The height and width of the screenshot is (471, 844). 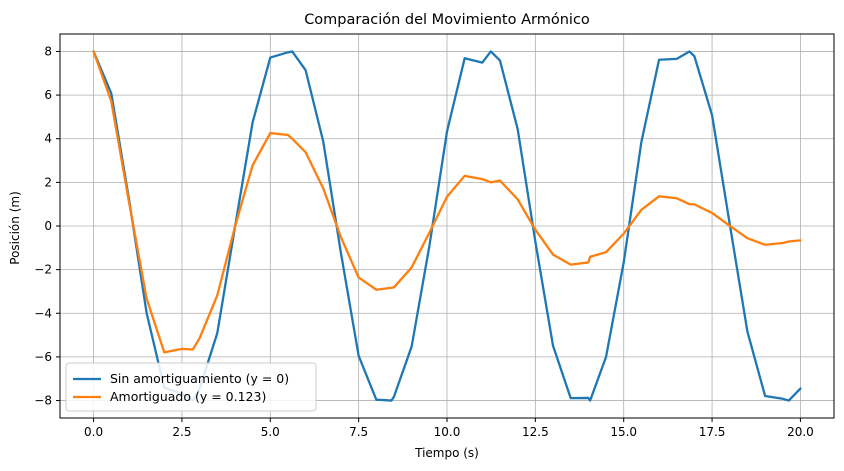 What do you see at coordinates (43, 313) in the screenshot?
I see `y-tick-label: −4` at bounding box center [43, 313].